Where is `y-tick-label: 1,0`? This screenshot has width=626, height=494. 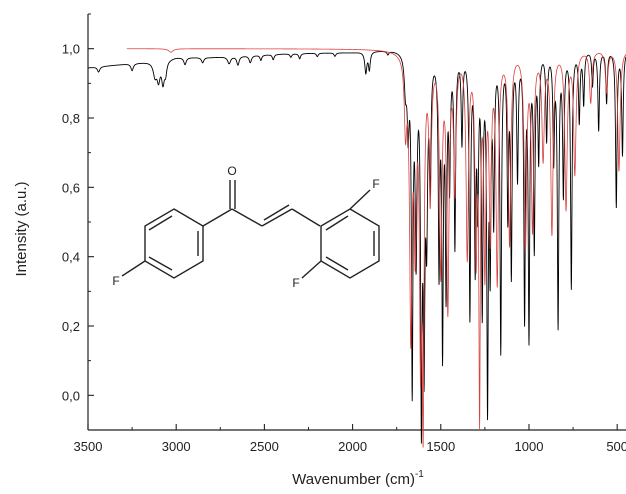 y-tick-label: 1,0 is located at coordinates (71, 49).